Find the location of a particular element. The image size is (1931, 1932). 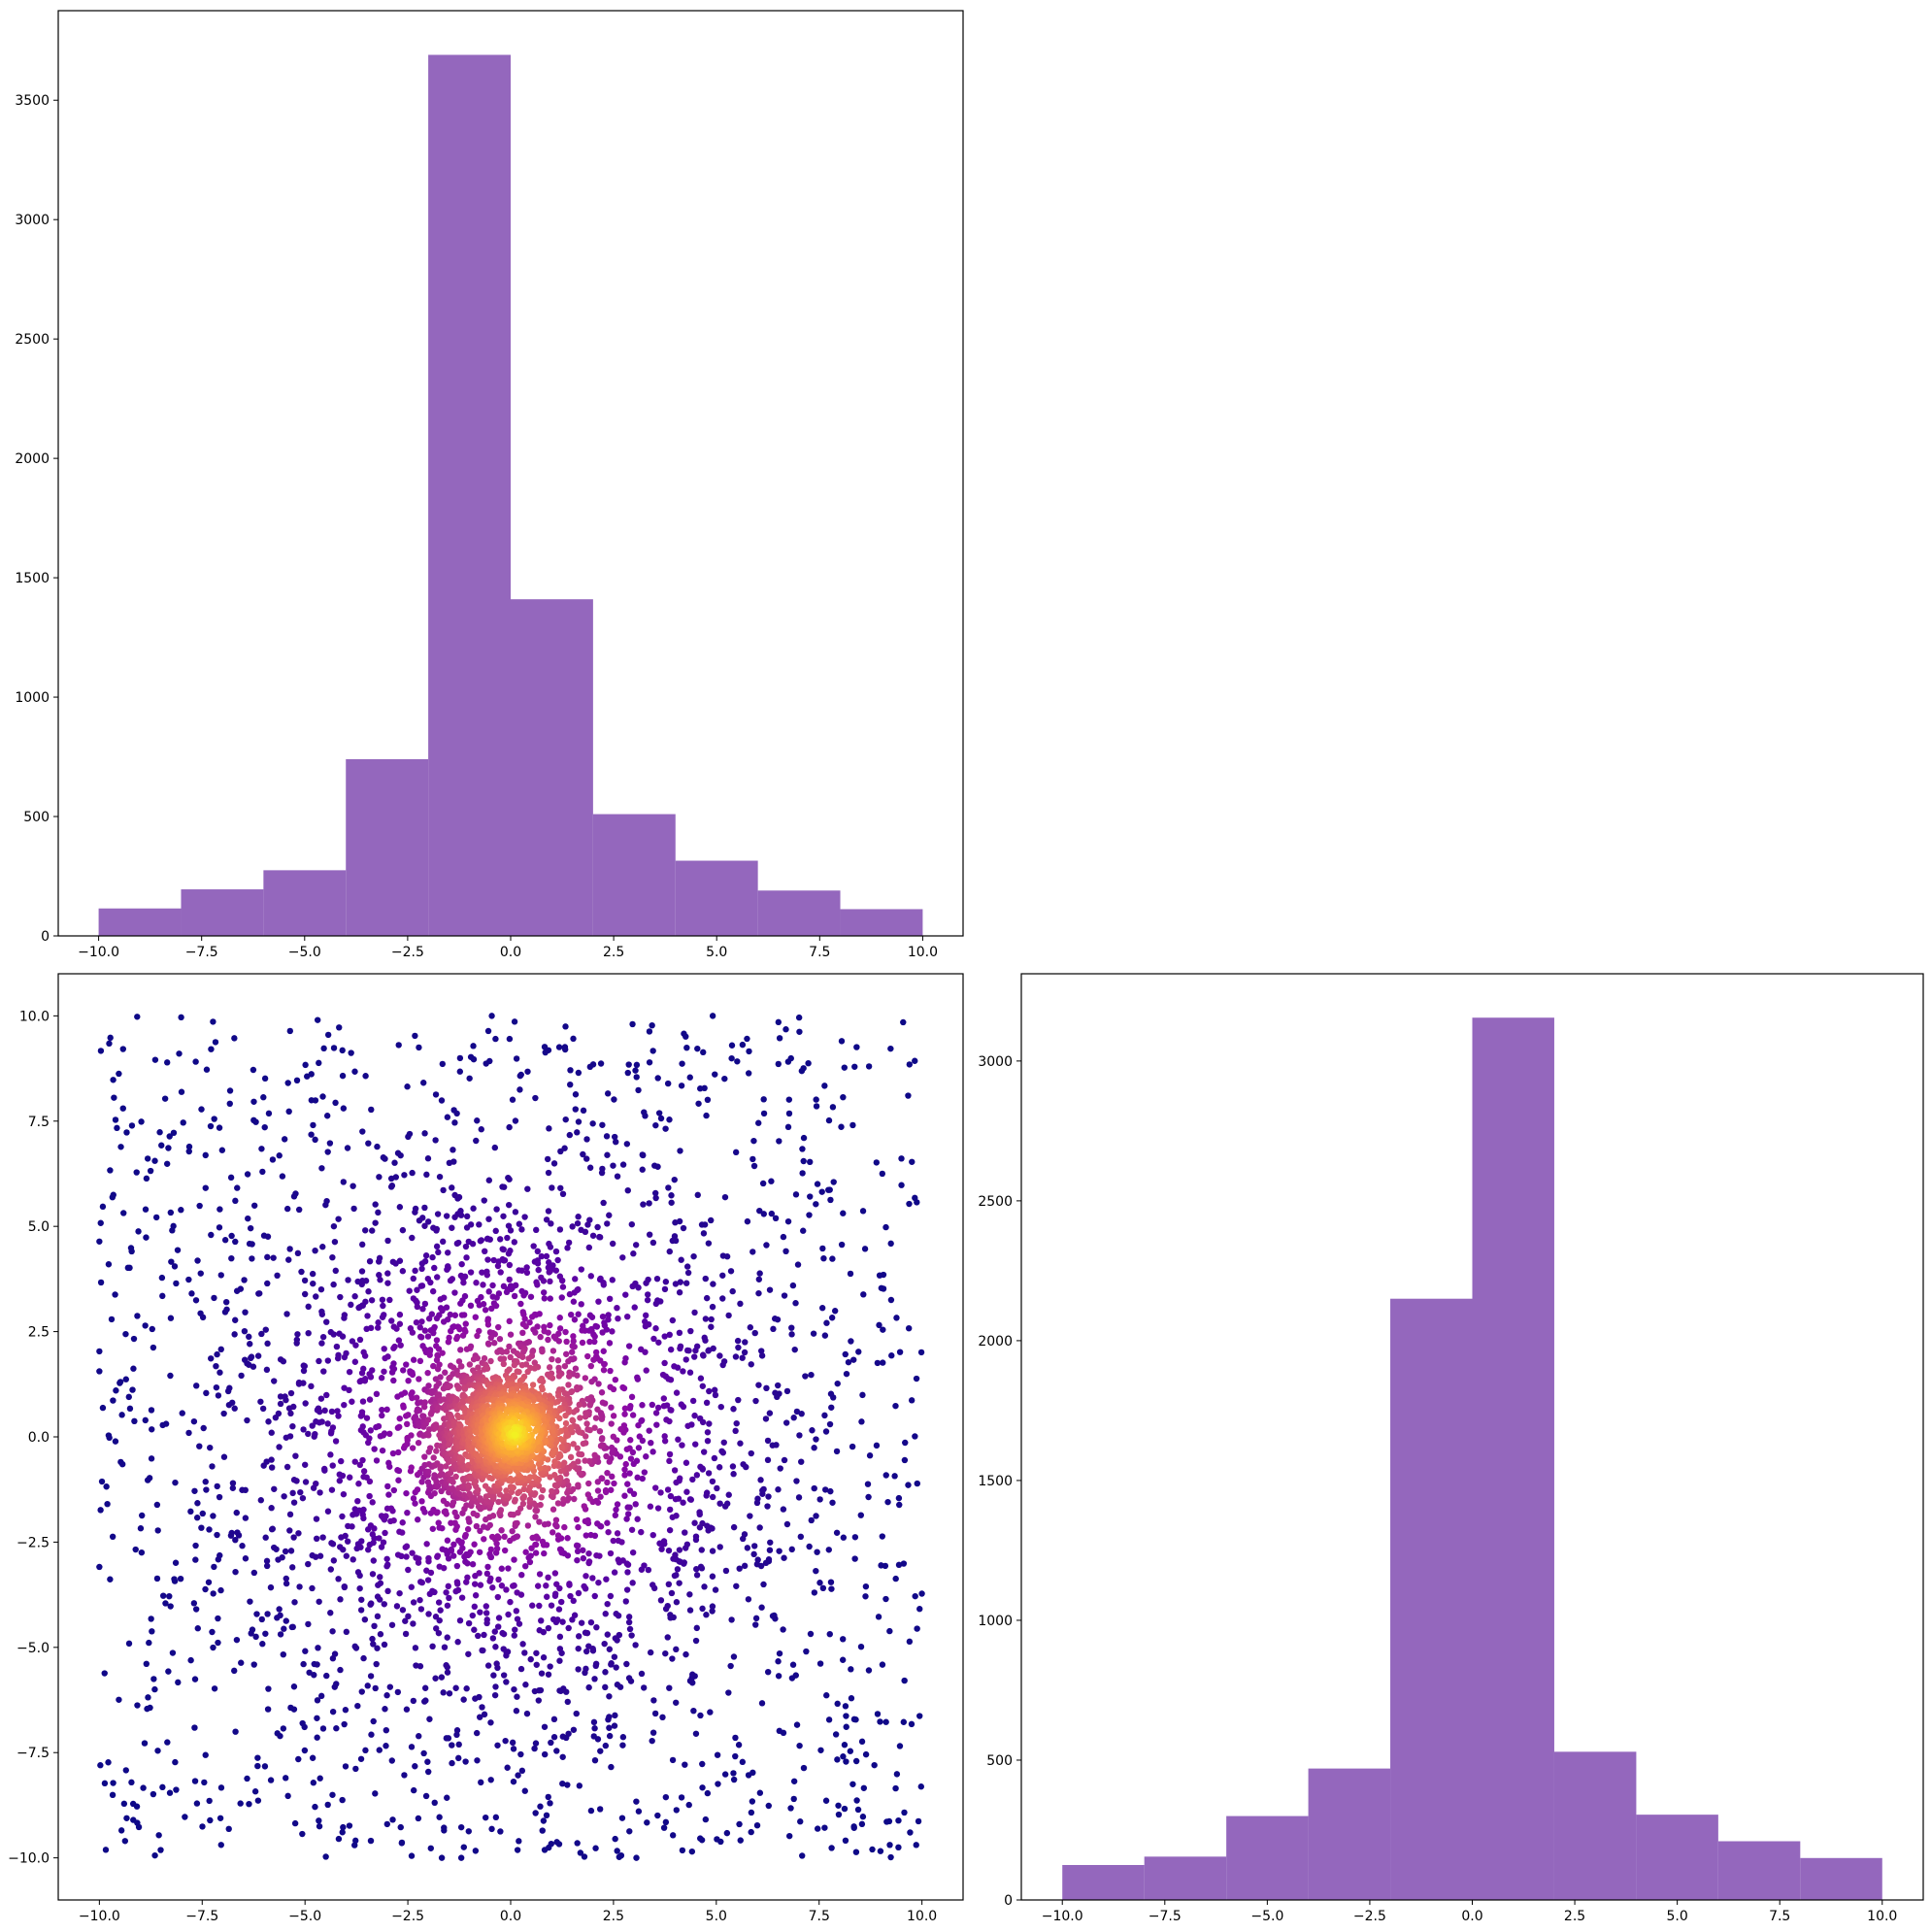

x-tick-label: −10.0 is located at coordinates (99, 1916).